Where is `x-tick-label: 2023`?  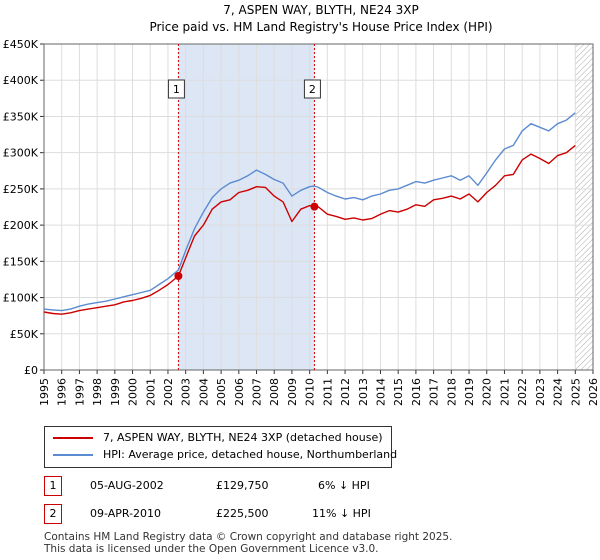 x-tick-label: 2023 is located at coordinates (540, 392).